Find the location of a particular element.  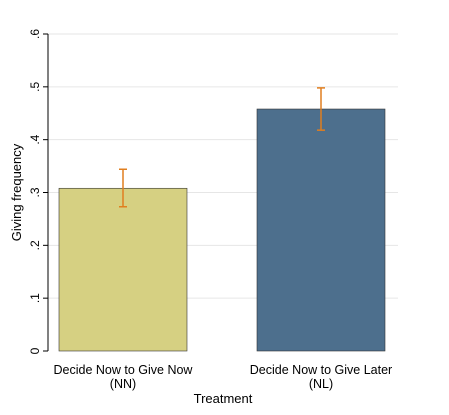

y-tick-label: .6 is located at coordinates (35, 34).